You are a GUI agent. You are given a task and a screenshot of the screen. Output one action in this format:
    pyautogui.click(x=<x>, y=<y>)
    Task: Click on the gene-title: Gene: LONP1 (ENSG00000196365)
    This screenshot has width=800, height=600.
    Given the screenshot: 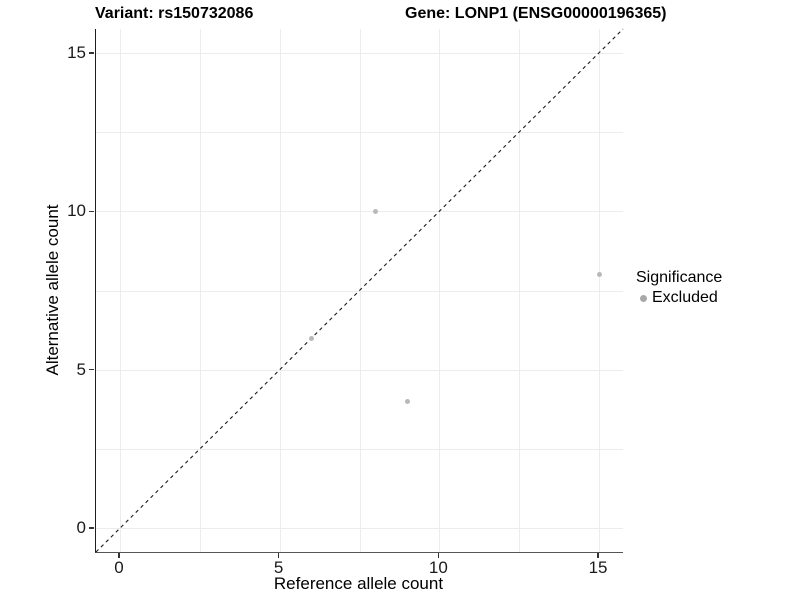 What is the action you would take?
    pyautogui.click(x=536, y=13)
    